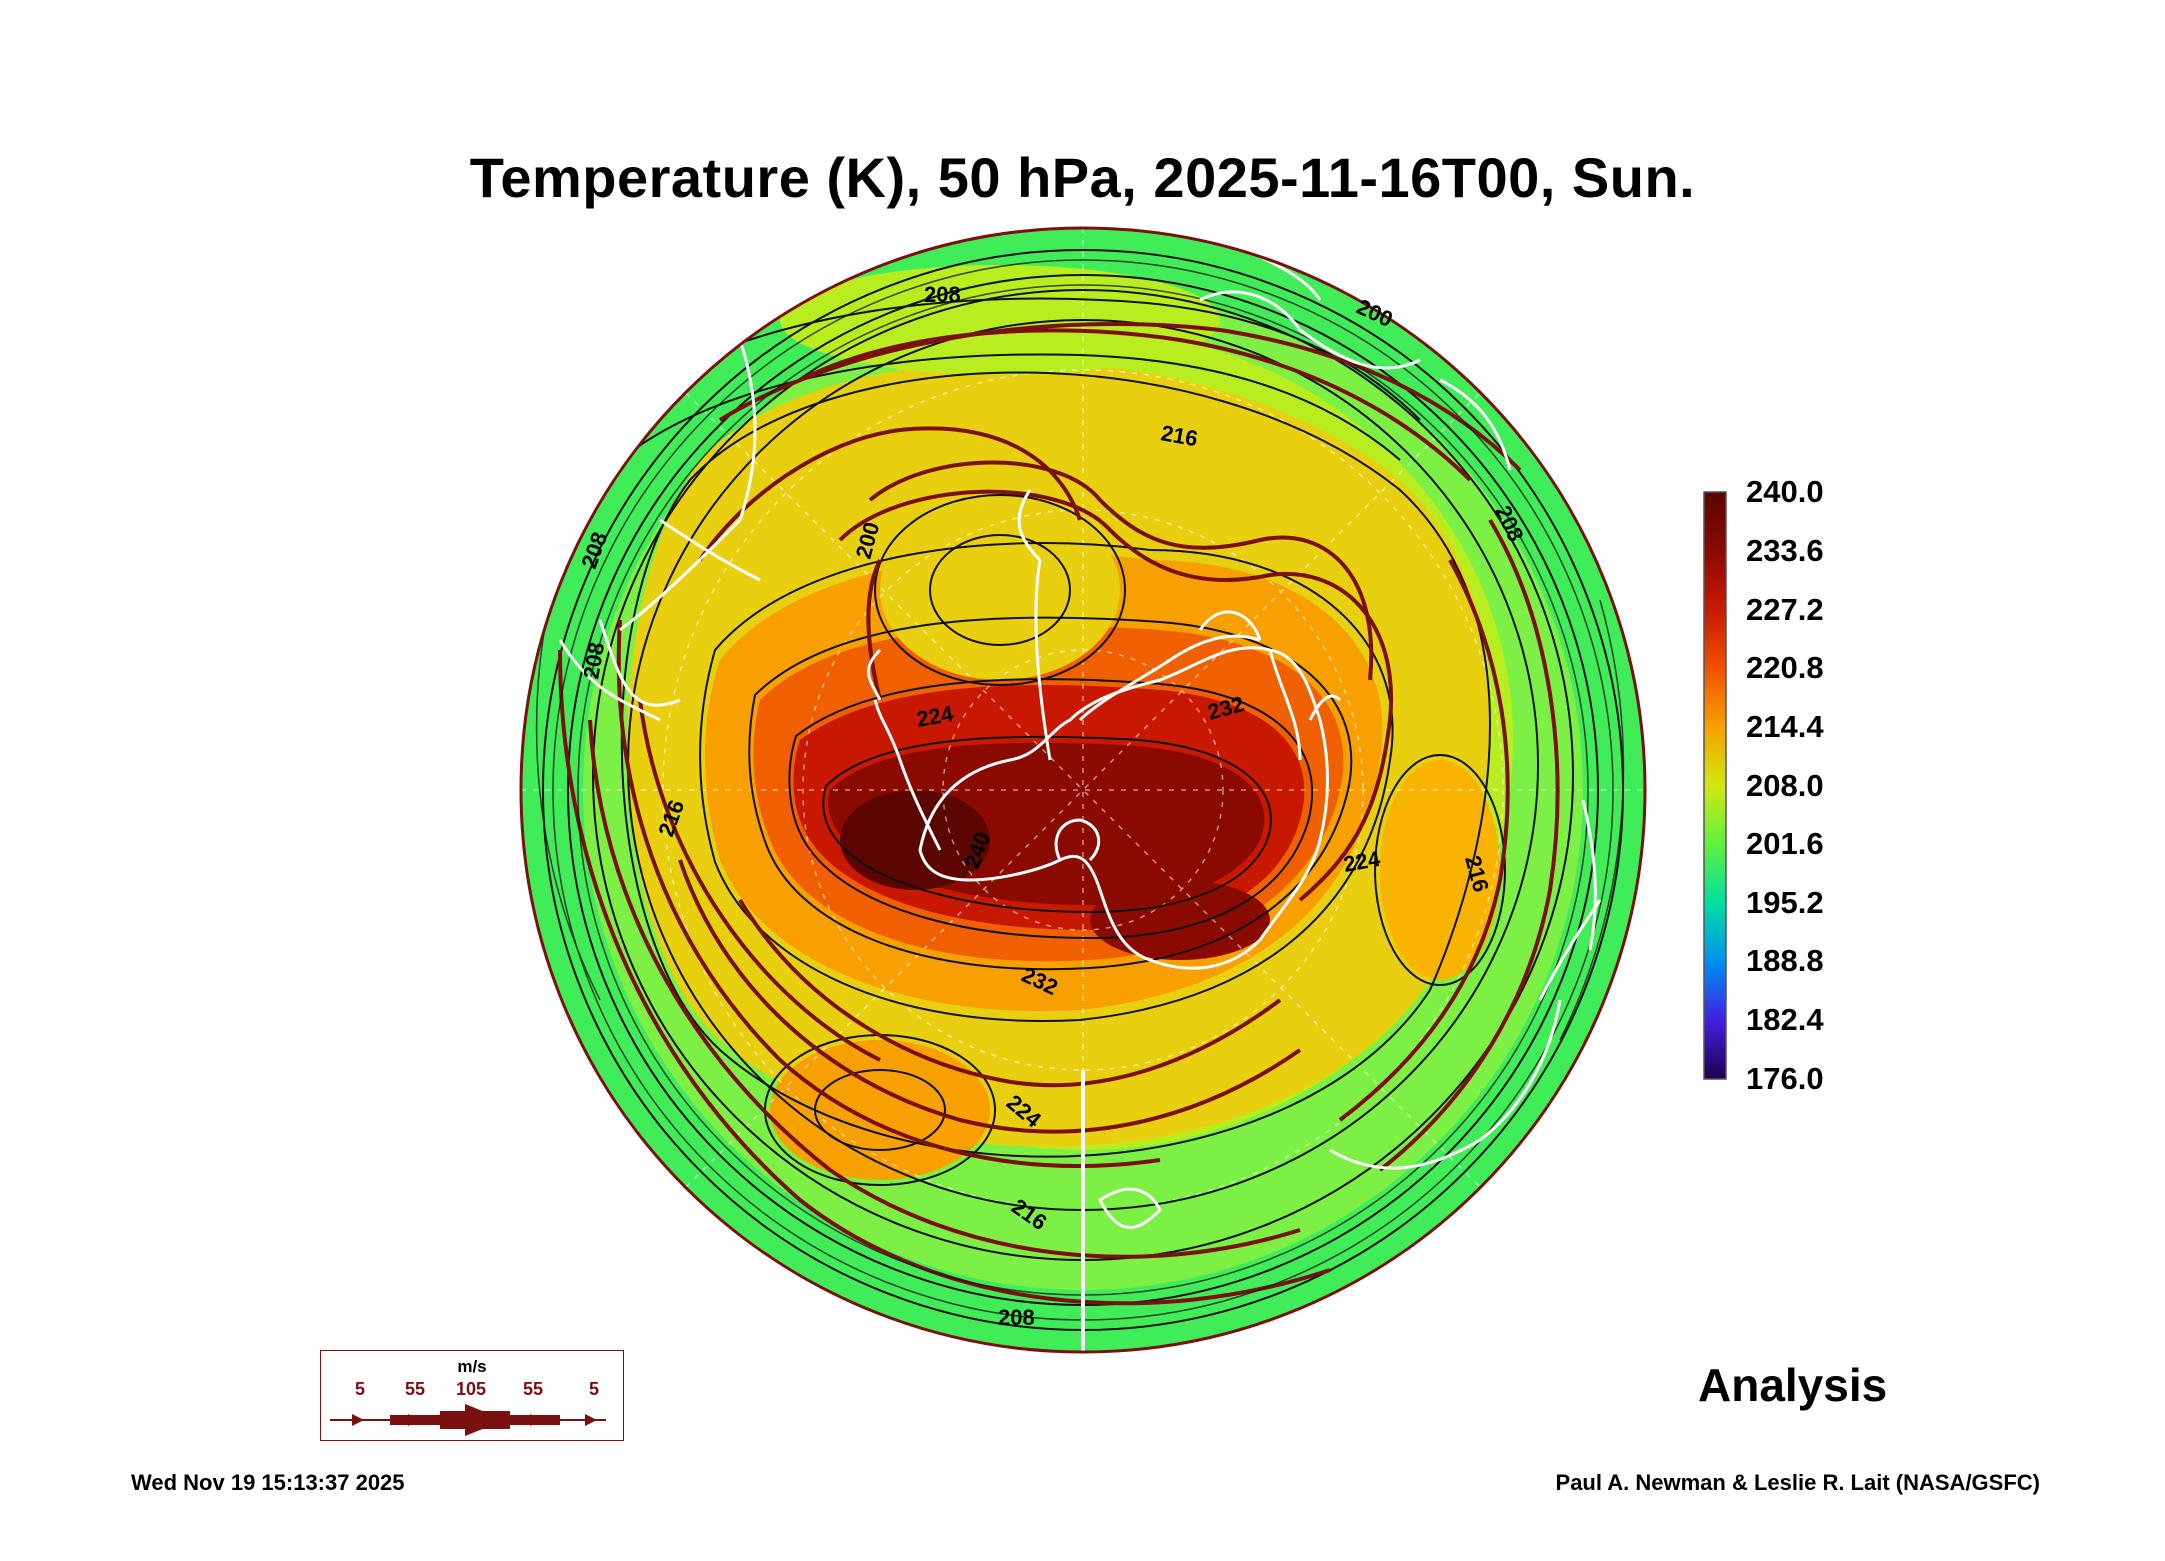  Describe the element at coordinates (1793, 1385) in the screenshot. I see `analysis-label: Analysis` at that location.